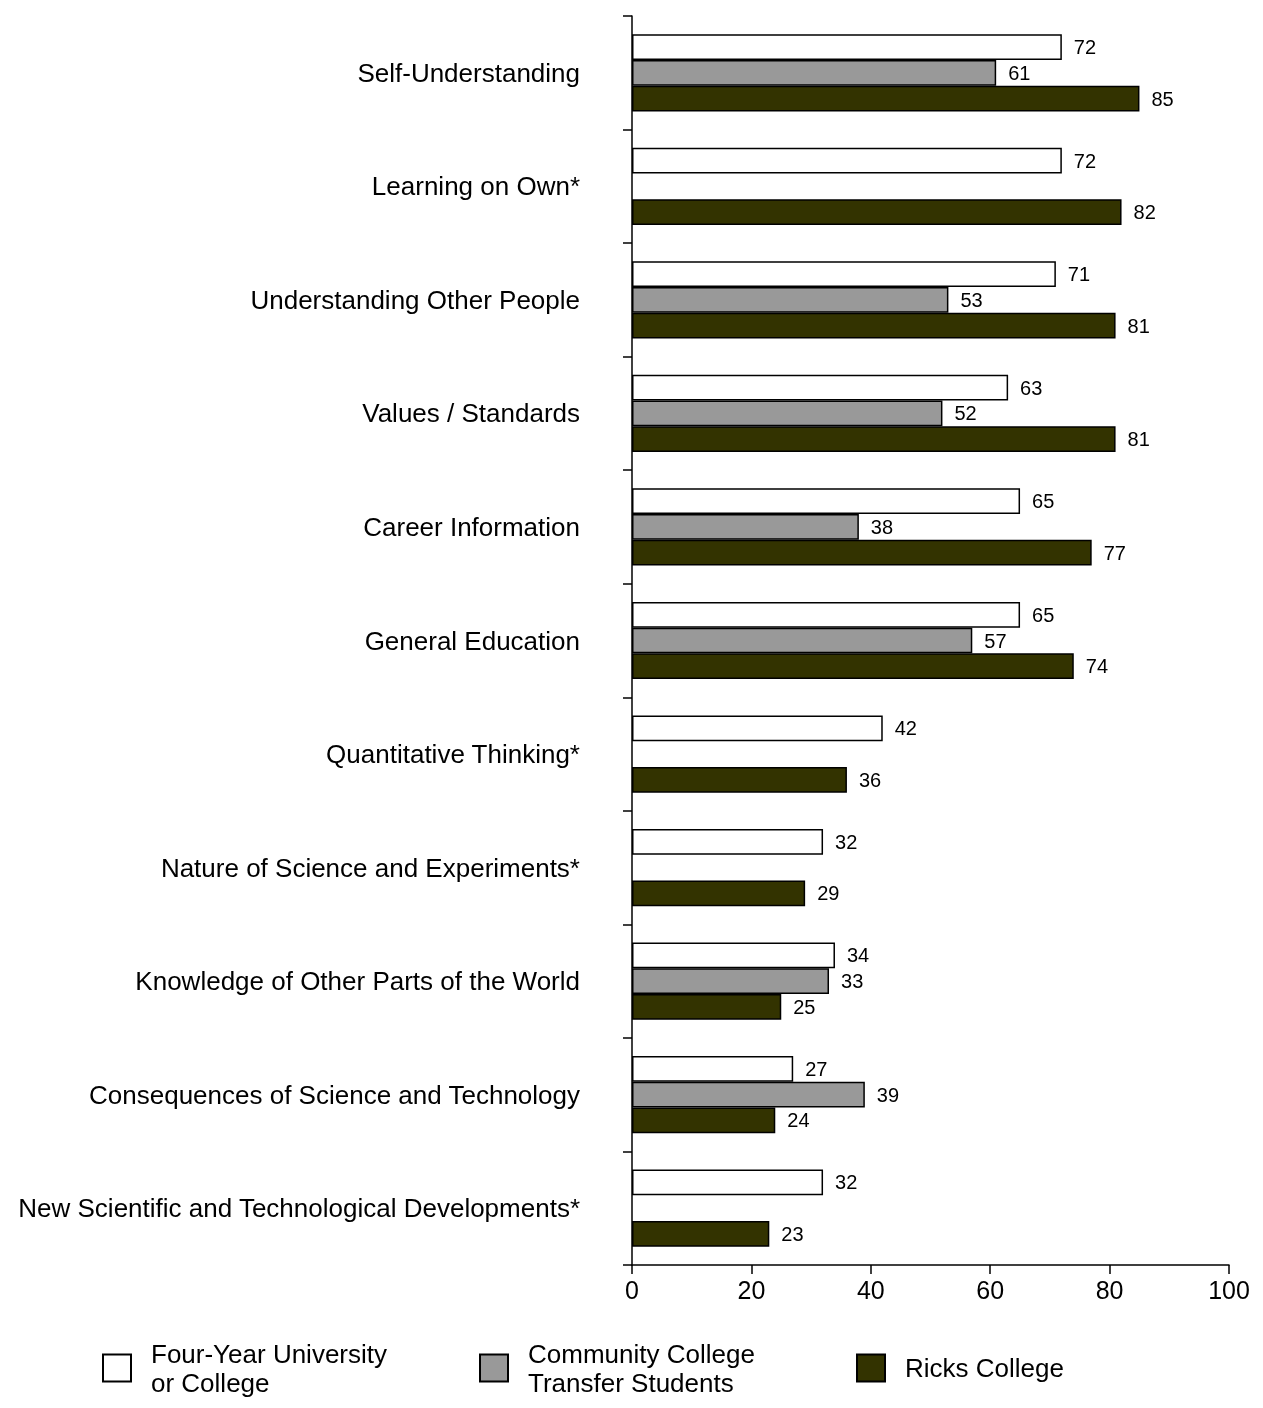 This screenshot has width=1263, height=1408. What do you see at coordinates (273, 1368) in the screenshot?
I see `legend-label: Four-Year University or College` at bounding box center [273, 1368].